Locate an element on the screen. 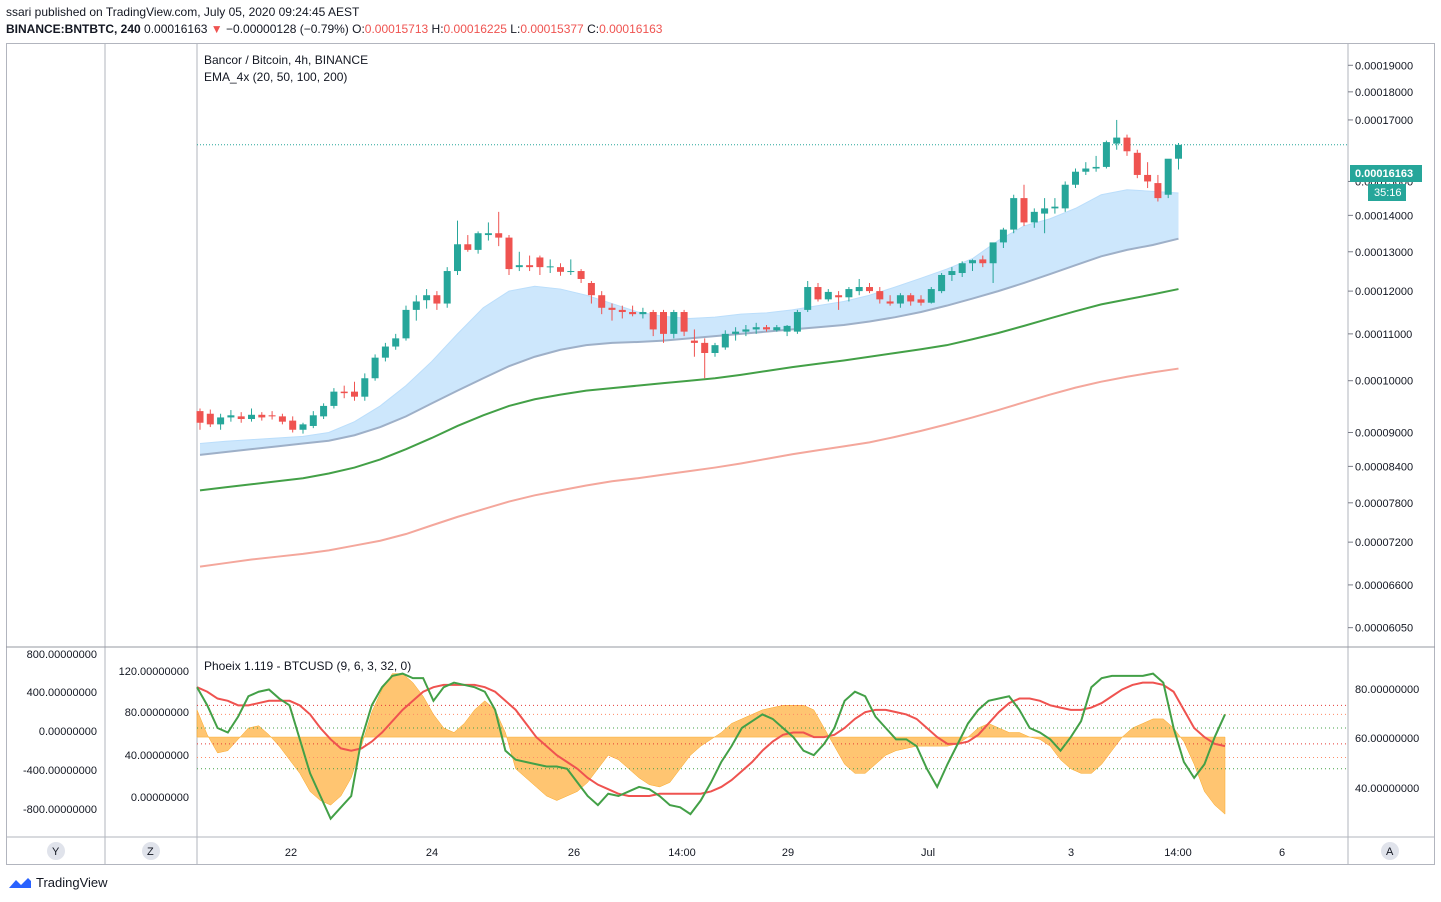 This screenshot has width=1441, height=902. osc-green-line is located at coordinates (711, 746).